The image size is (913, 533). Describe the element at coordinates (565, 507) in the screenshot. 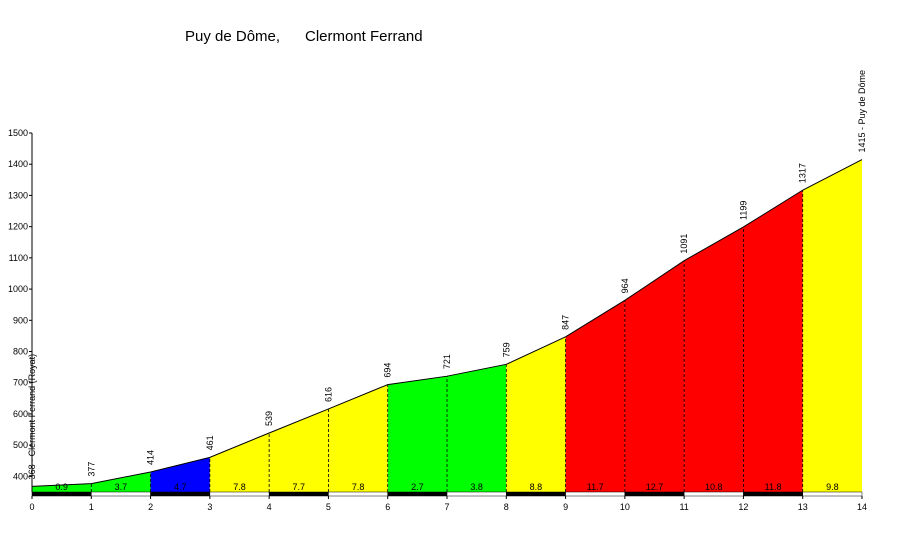

I see `x-tick-label: 9` at that location.